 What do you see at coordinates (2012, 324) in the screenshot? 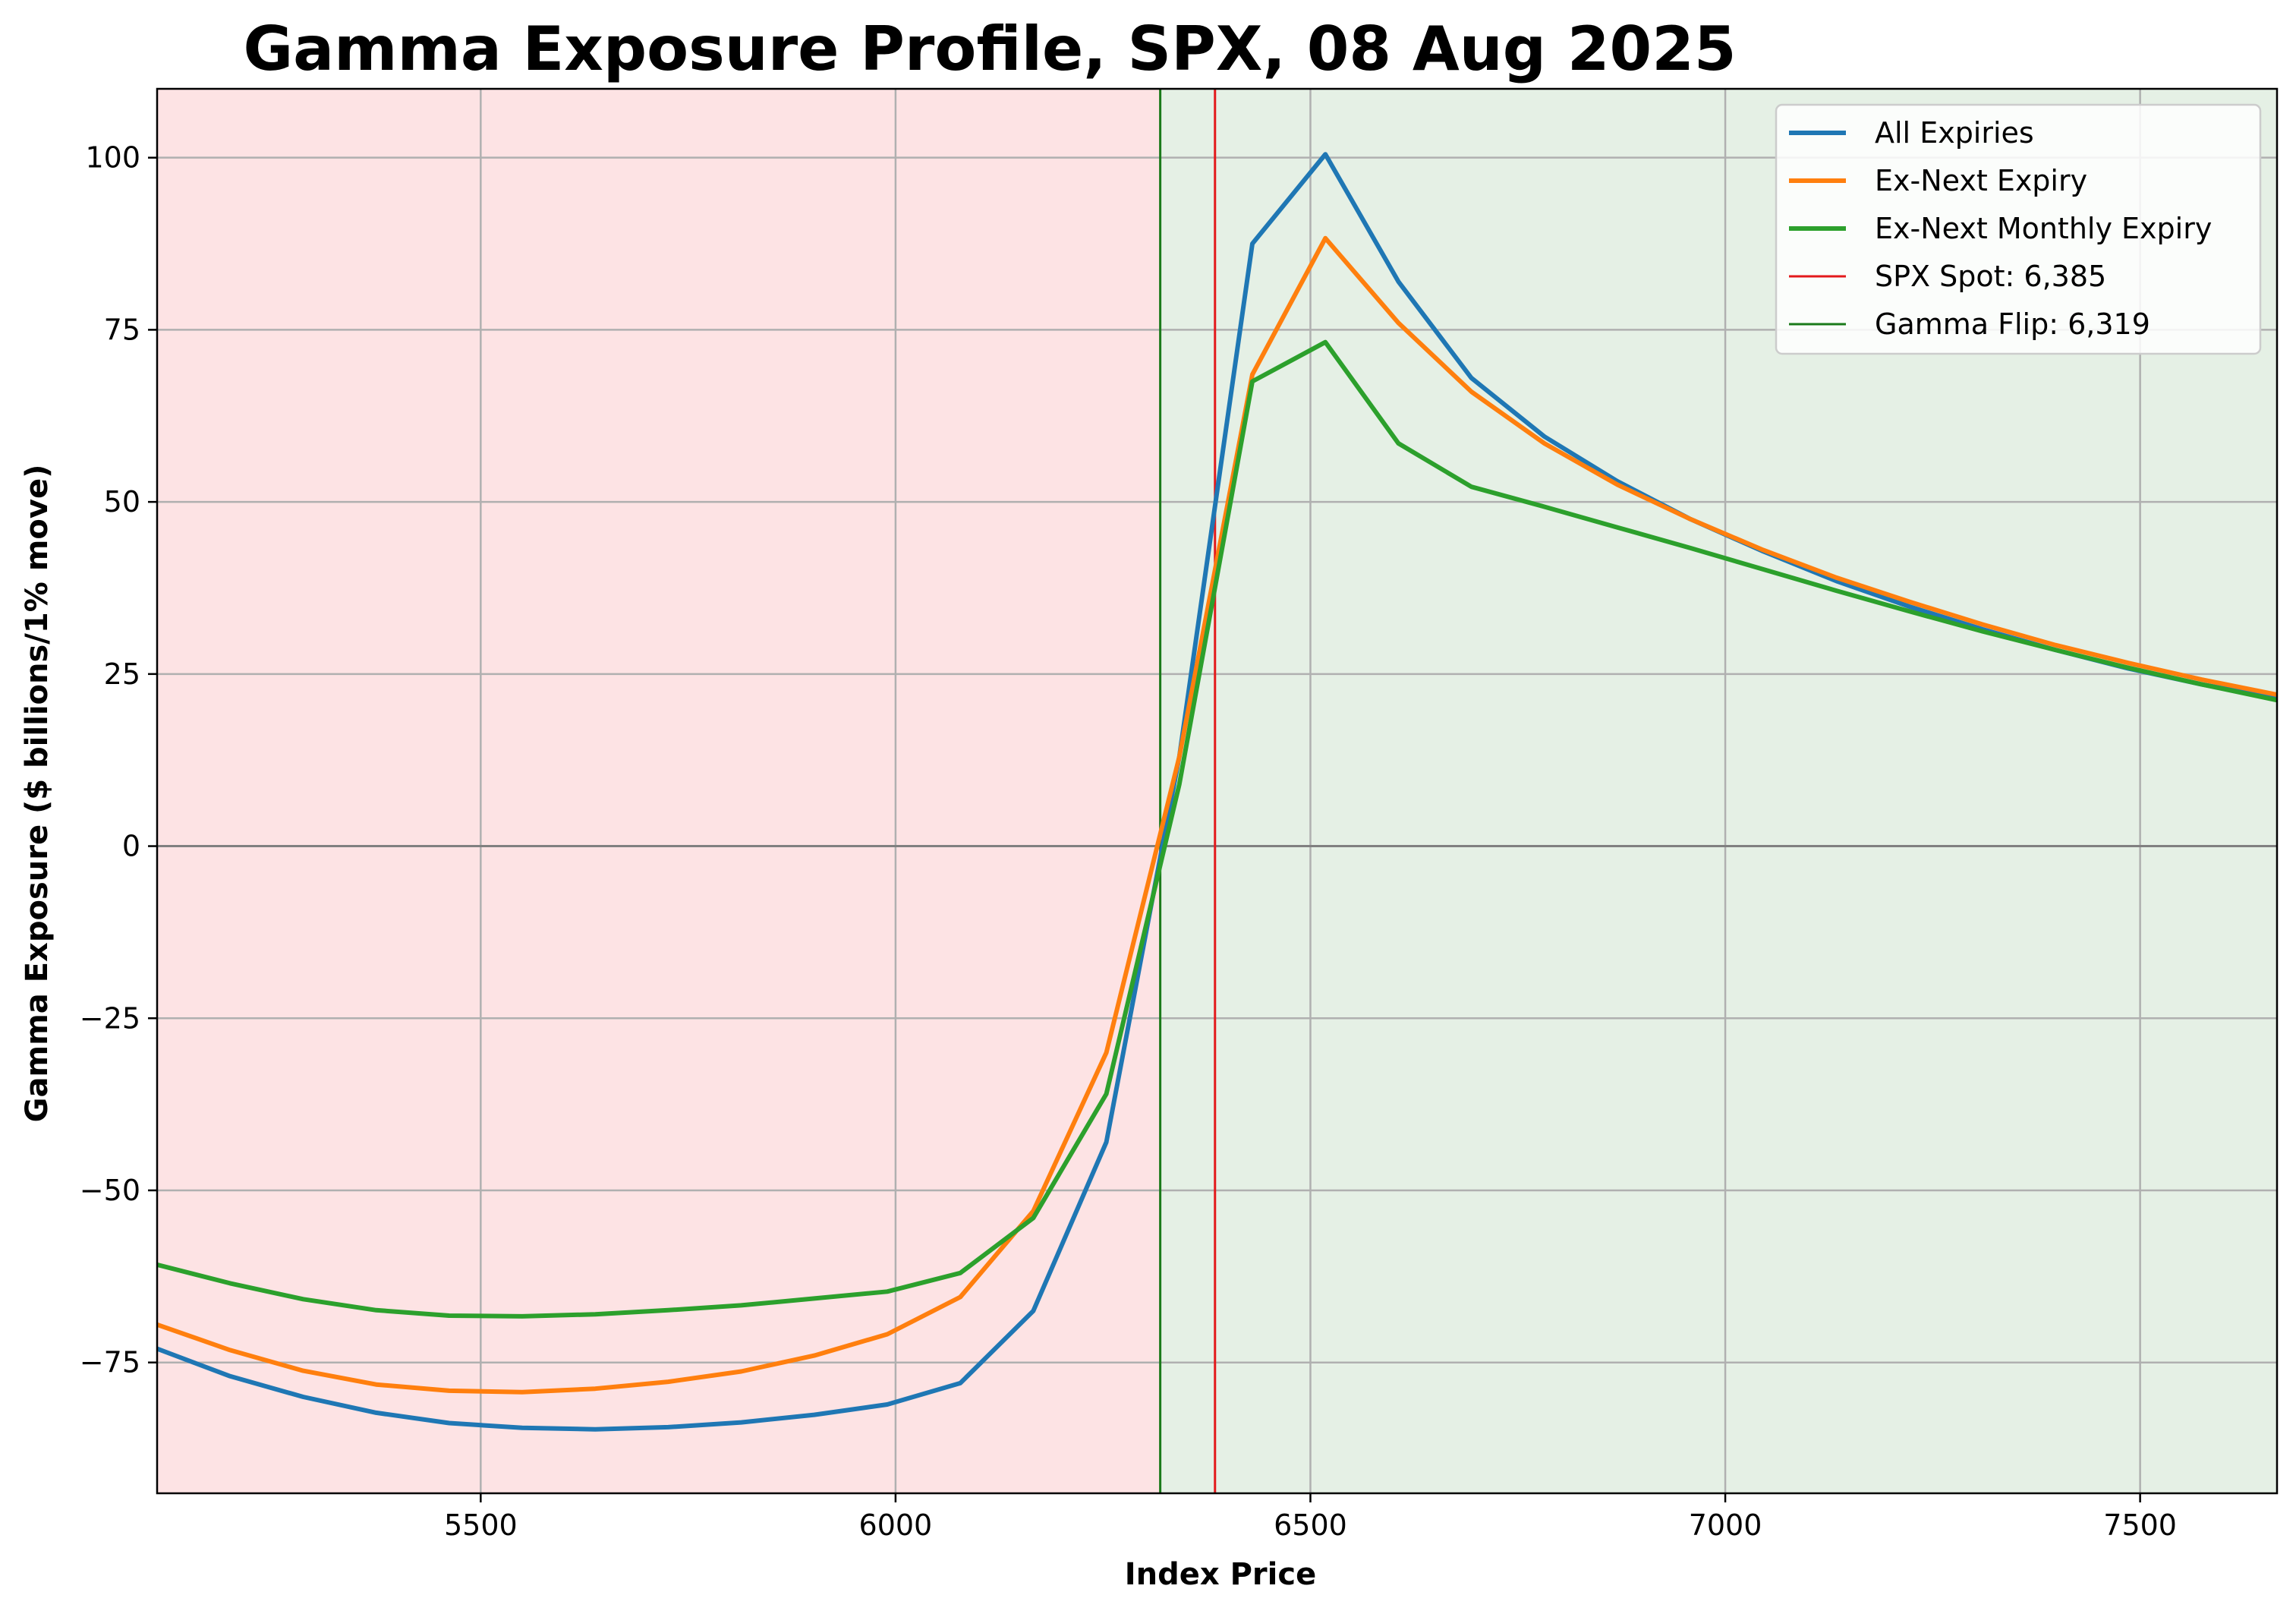
I see `legend-label: Gamma Flip: 6,319` at bounding box center [2012, 324].